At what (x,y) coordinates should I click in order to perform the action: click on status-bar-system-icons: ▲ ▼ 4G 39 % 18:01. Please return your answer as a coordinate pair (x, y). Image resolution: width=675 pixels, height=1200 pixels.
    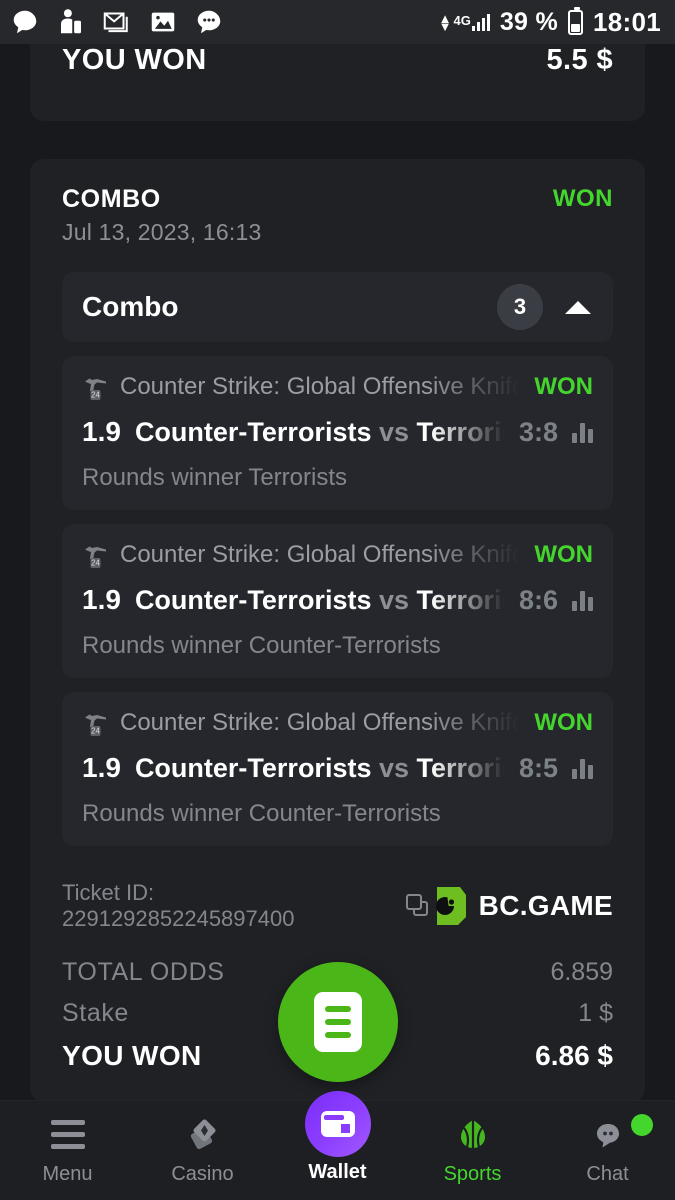
    Looking at the image, I should click on (549, 22).